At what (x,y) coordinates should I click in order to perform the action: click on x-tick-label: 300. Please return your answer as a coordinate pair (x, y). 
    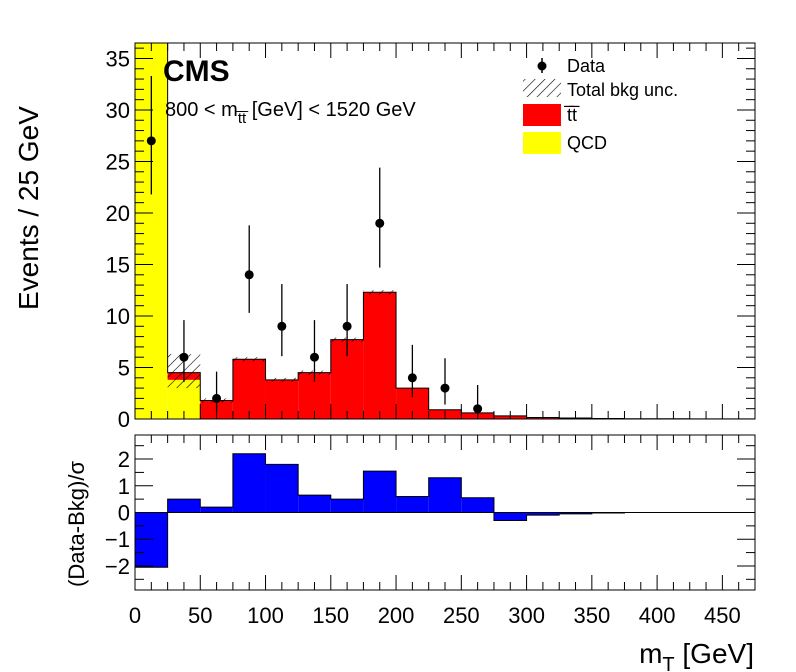
    Looking at the image, I should click on (526, 615).